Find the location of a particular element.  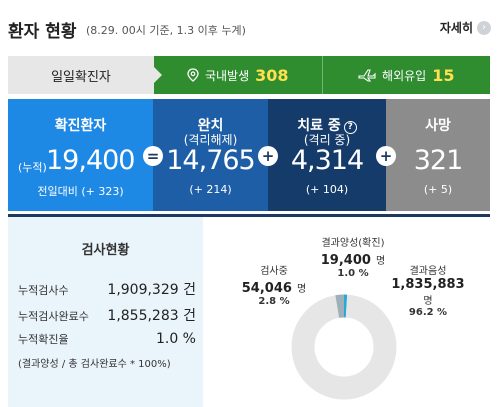

positive-value: 19,400 is located at coordinates (345, 260).